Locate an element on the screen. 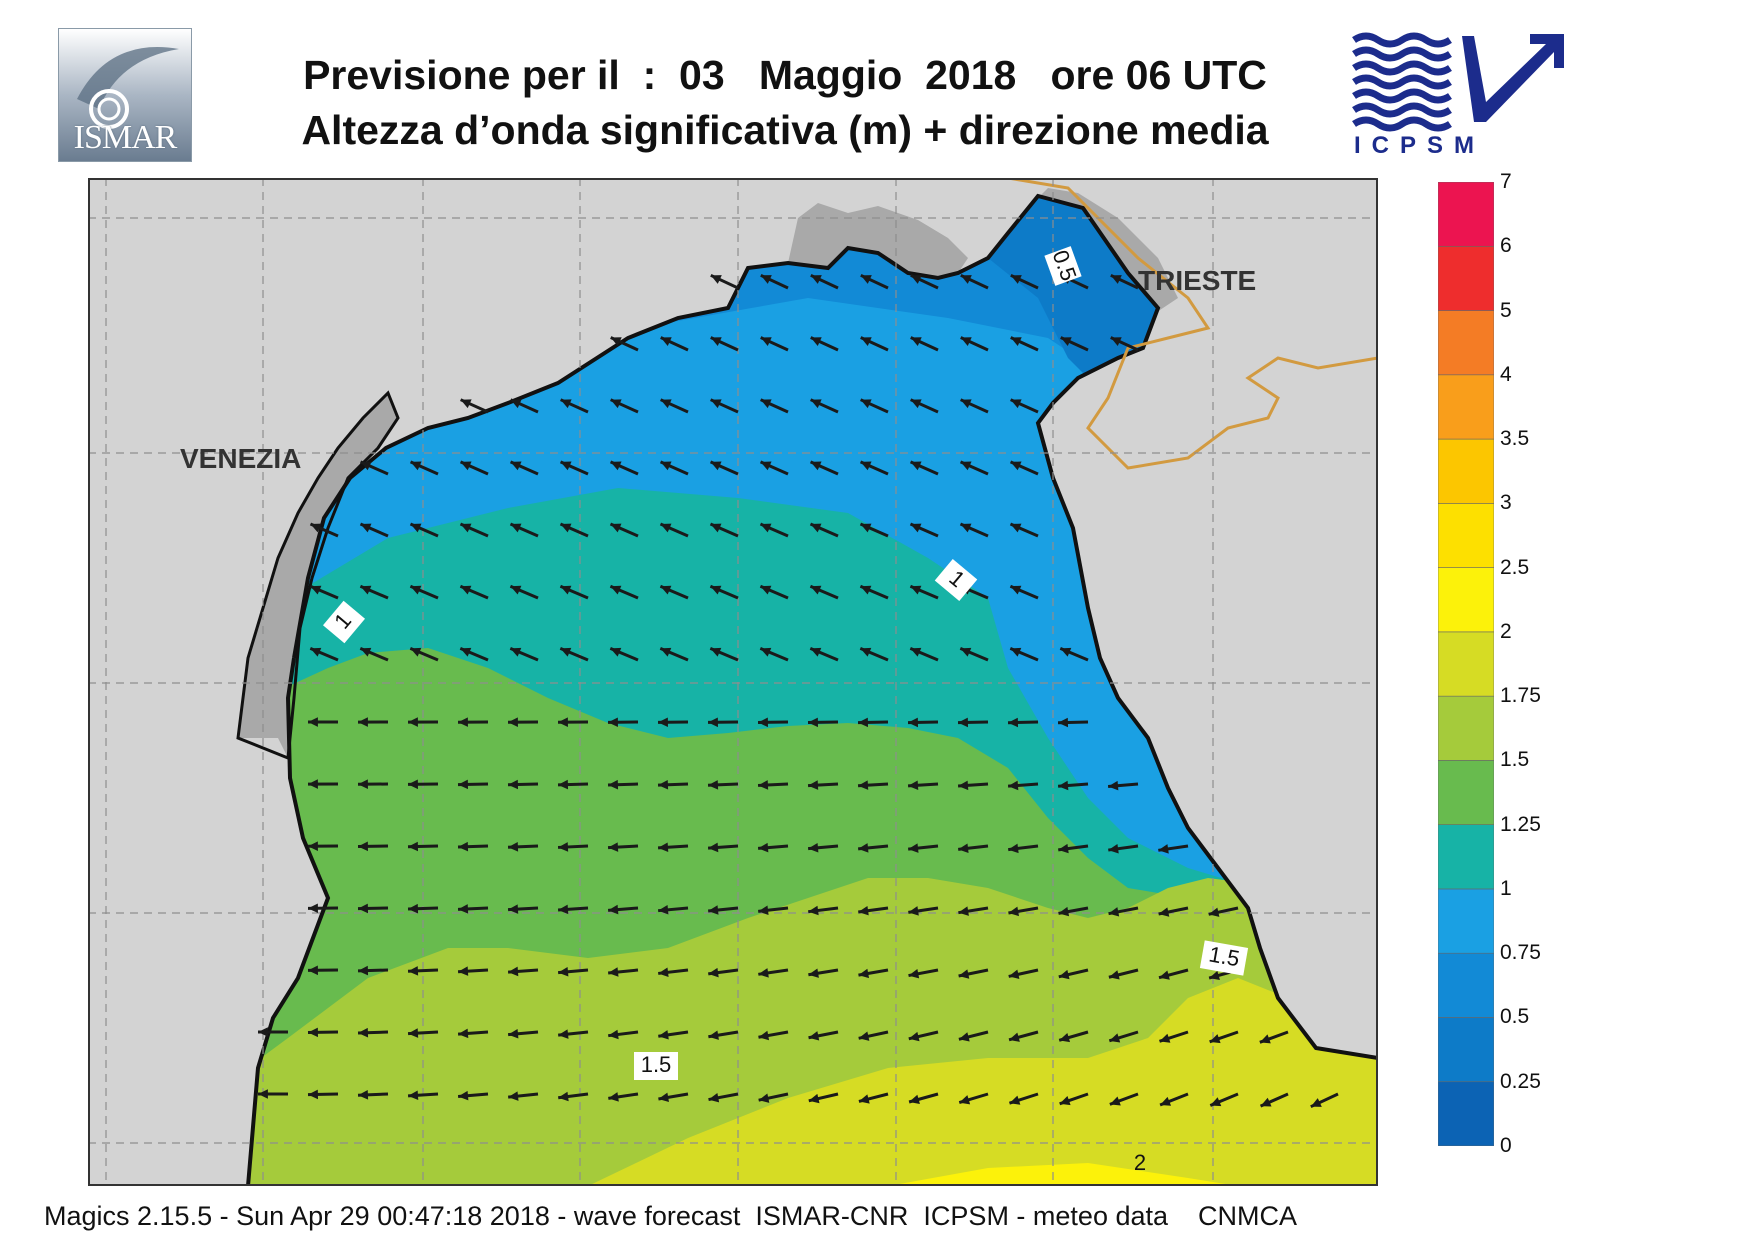 The width and height of the screenshot is (1755, 1242). contour-label-1-5-east: 1.5 is located at coordinates (1224, 956).